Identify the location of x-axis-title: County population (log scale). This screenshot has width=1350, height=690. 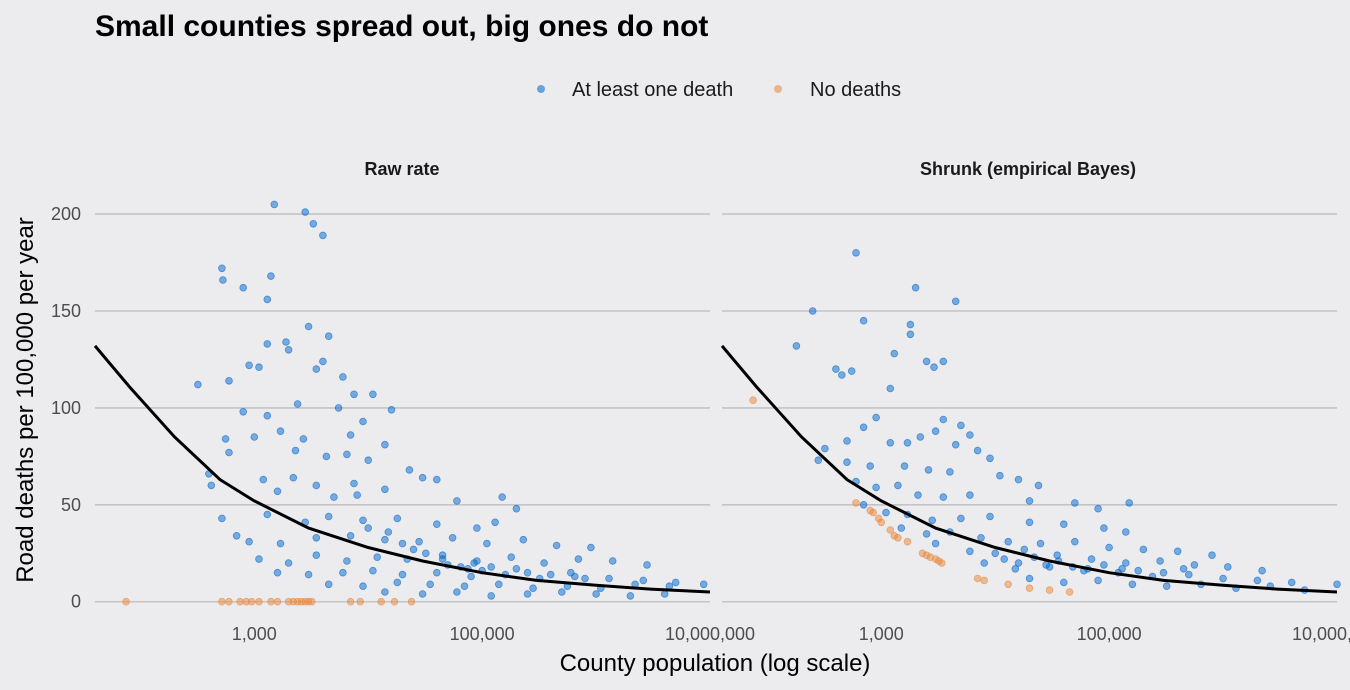
(715, 663).